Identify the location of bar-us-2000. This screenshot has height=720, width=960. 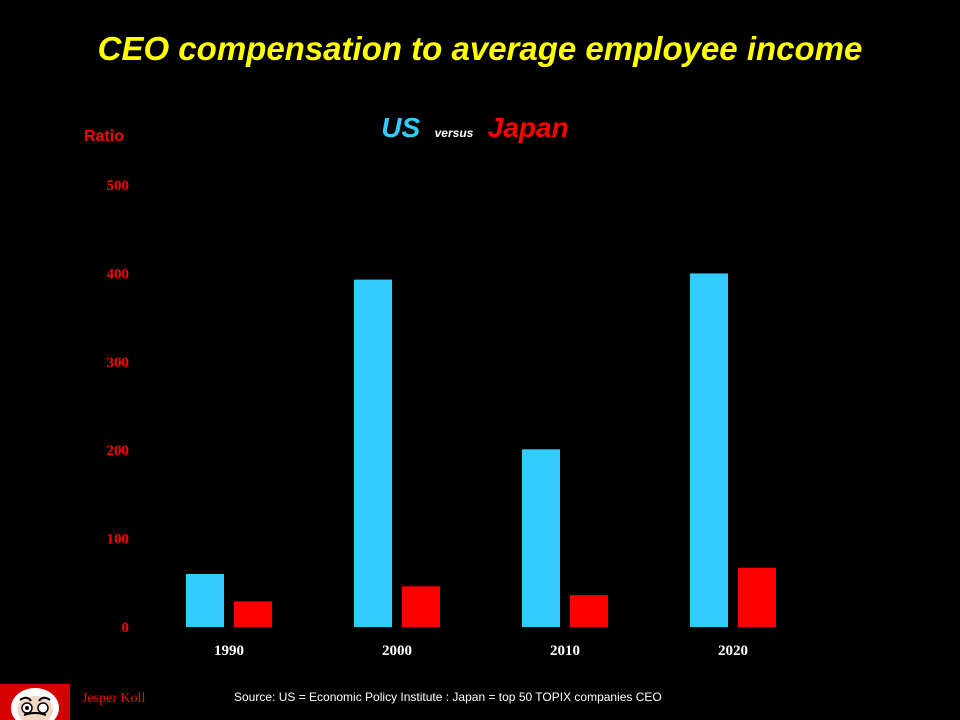
(373, 453).